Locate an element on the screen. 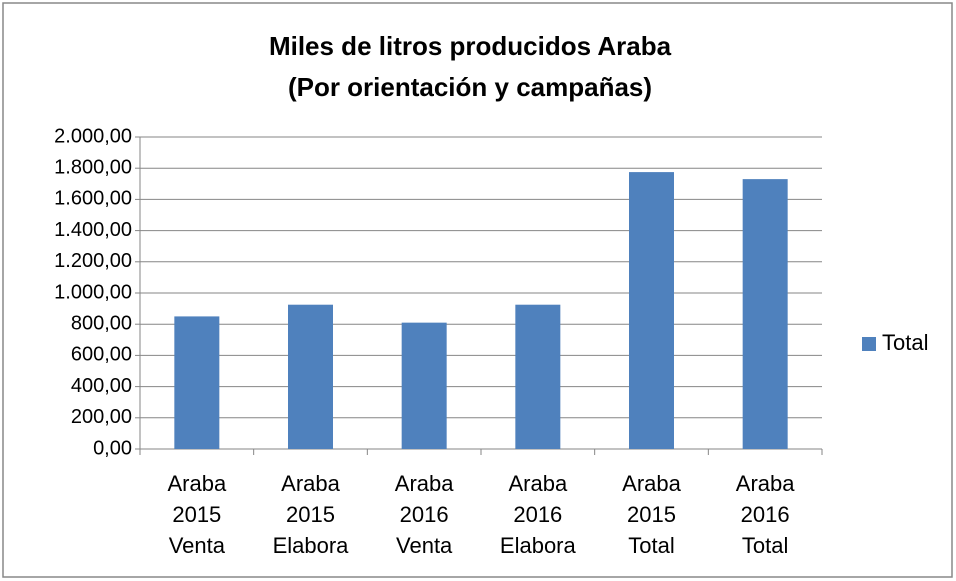 Image resolution: width=956 pixels, height=581 pixels. x-tick-label: Araba 2015 Elabora is located at coordinates (310, 514).